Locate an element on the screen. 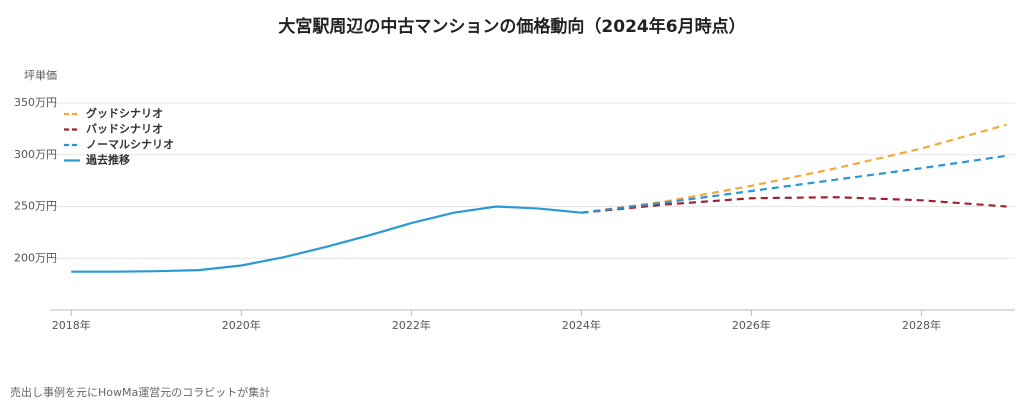 The width and height of the screenshot is (1024, 420). legend-label: 過去推移 is located at coordinates (107, 160).